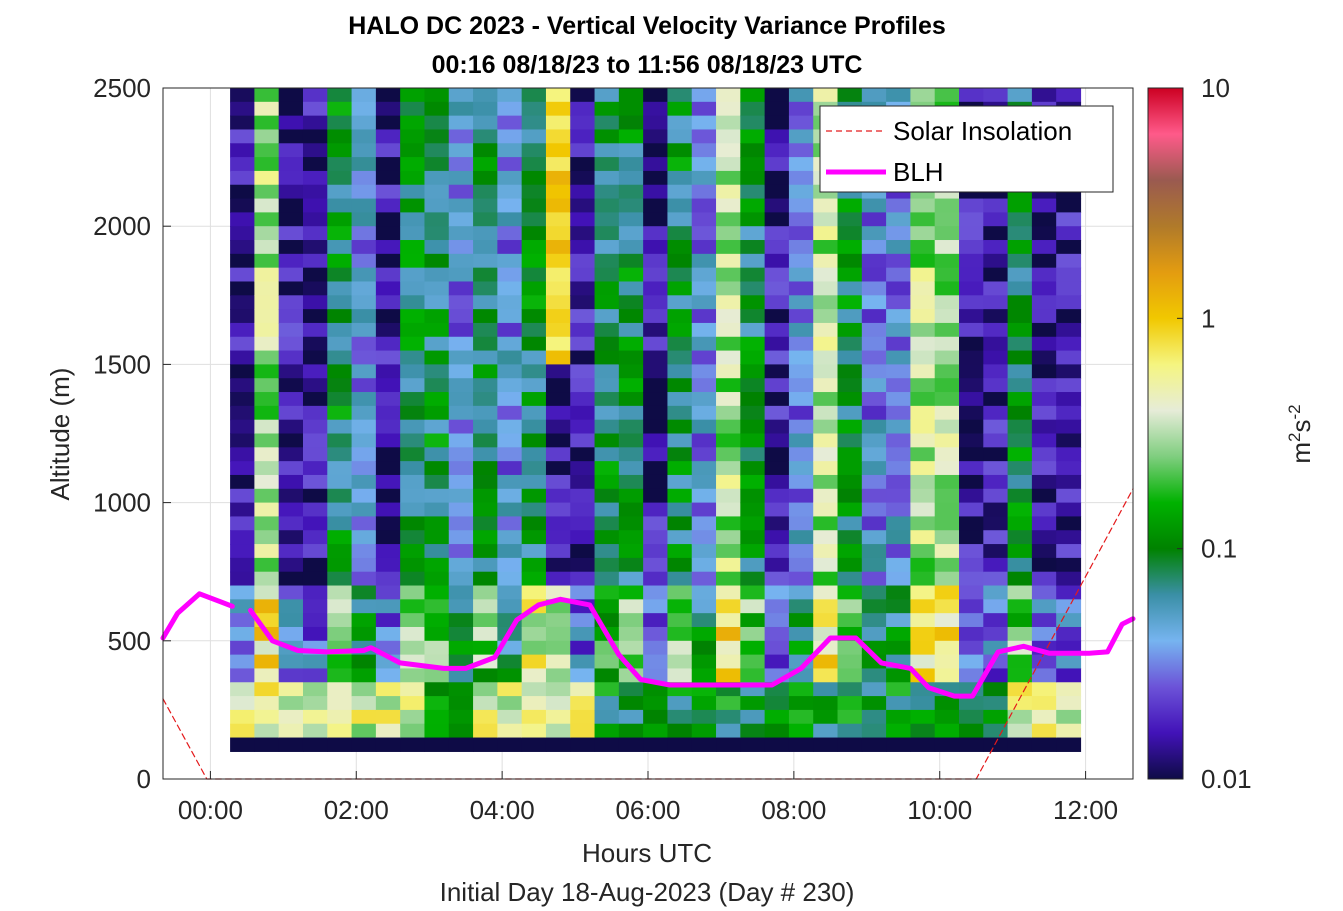  I want to click on x-tick-label: 02:00, so click(356, 810).